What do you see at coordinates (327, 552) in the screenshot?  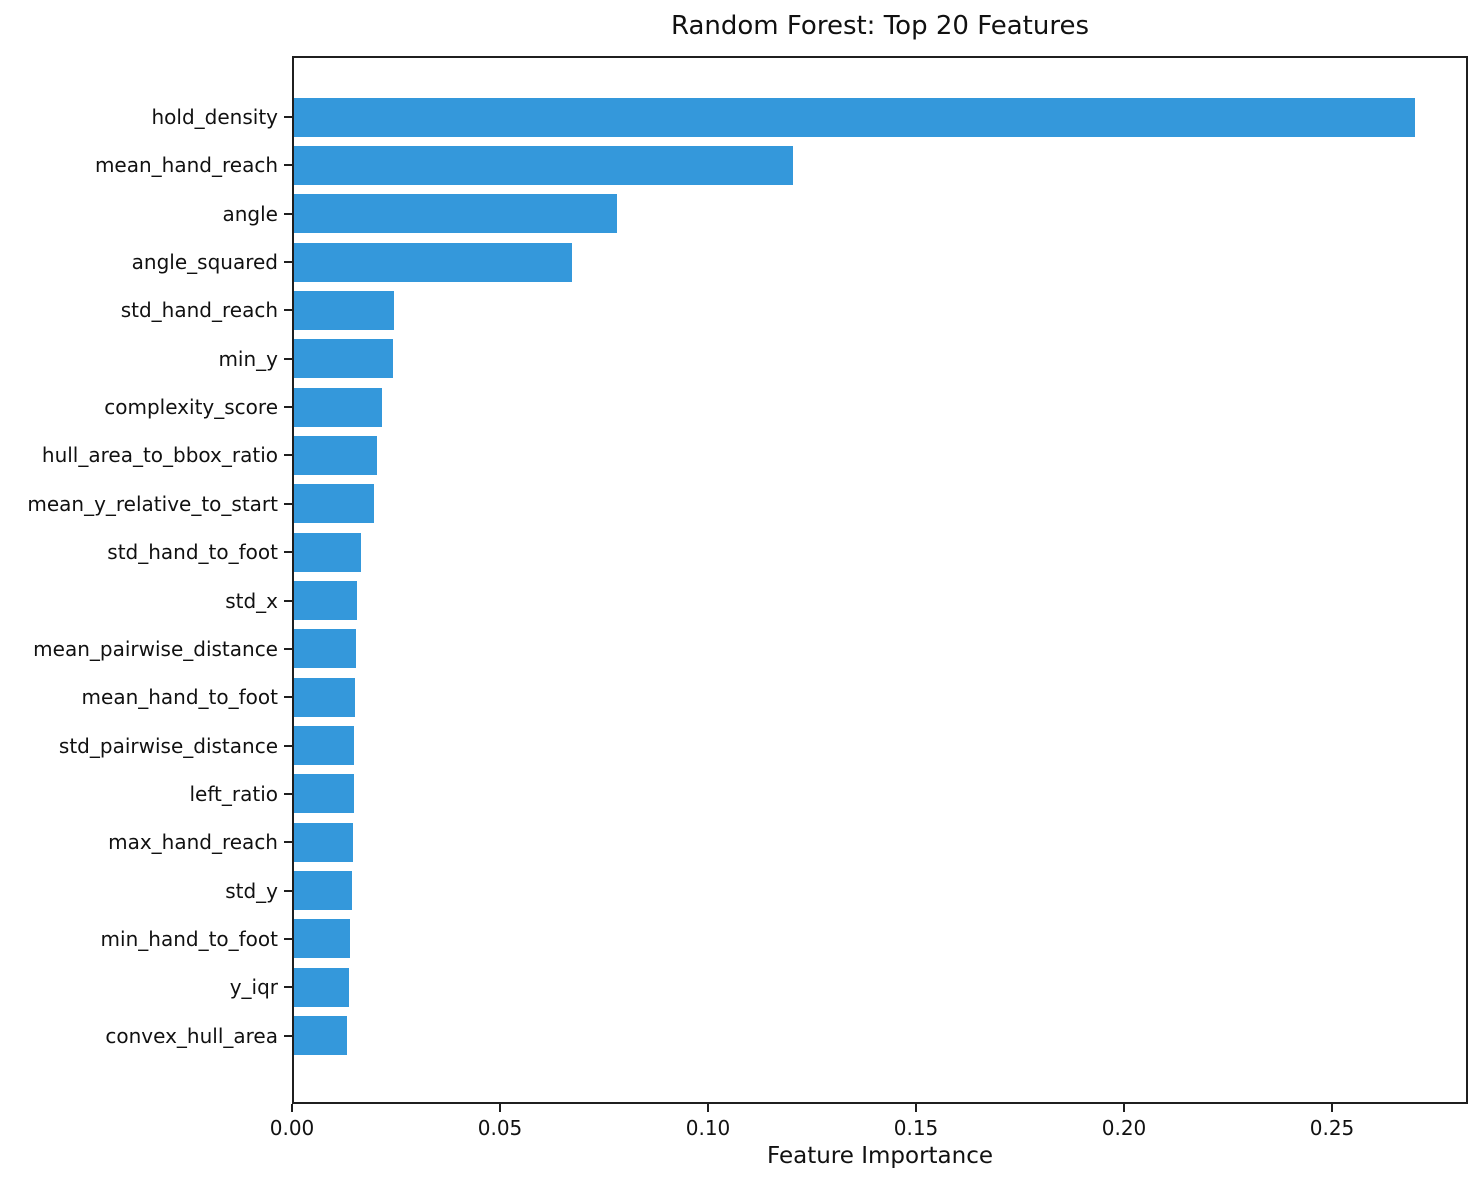 I see `bar-std_hand_to_foot` at bounding box center [327, 552].